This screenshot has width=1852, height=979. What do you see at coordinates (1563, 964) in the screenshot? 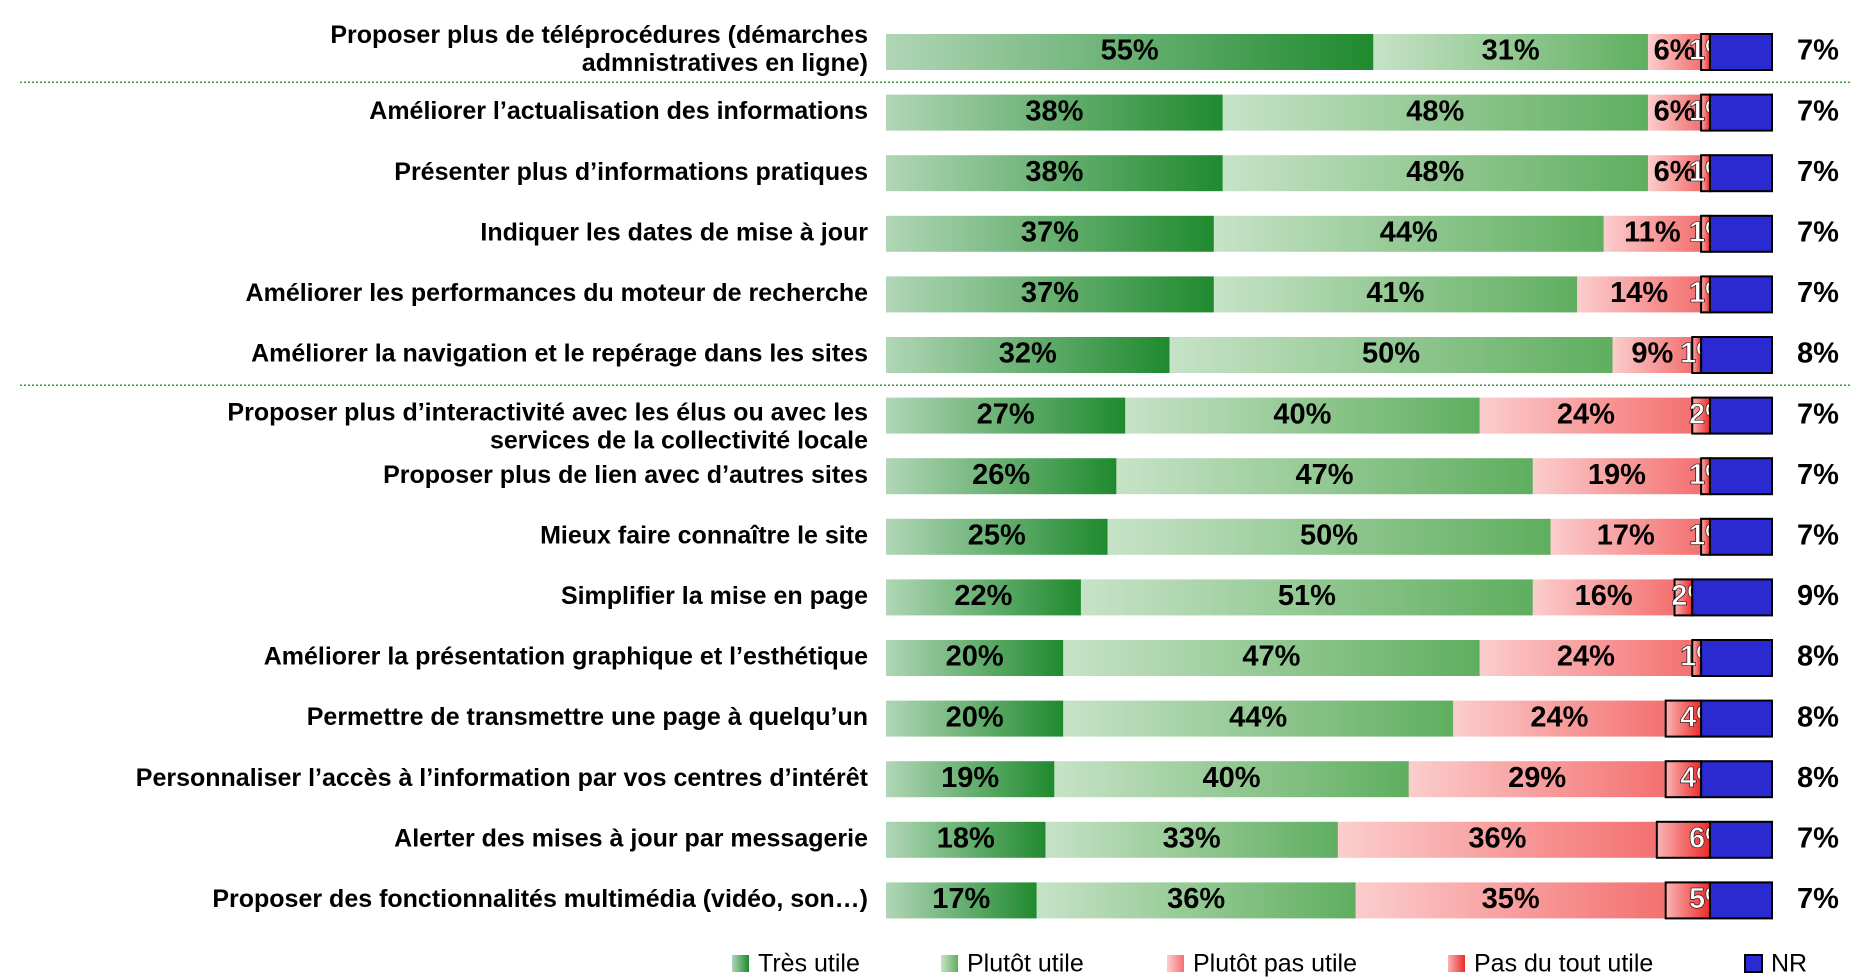
I see `legend-label: Pas du tout utile` at bounding box center [1563, 964].